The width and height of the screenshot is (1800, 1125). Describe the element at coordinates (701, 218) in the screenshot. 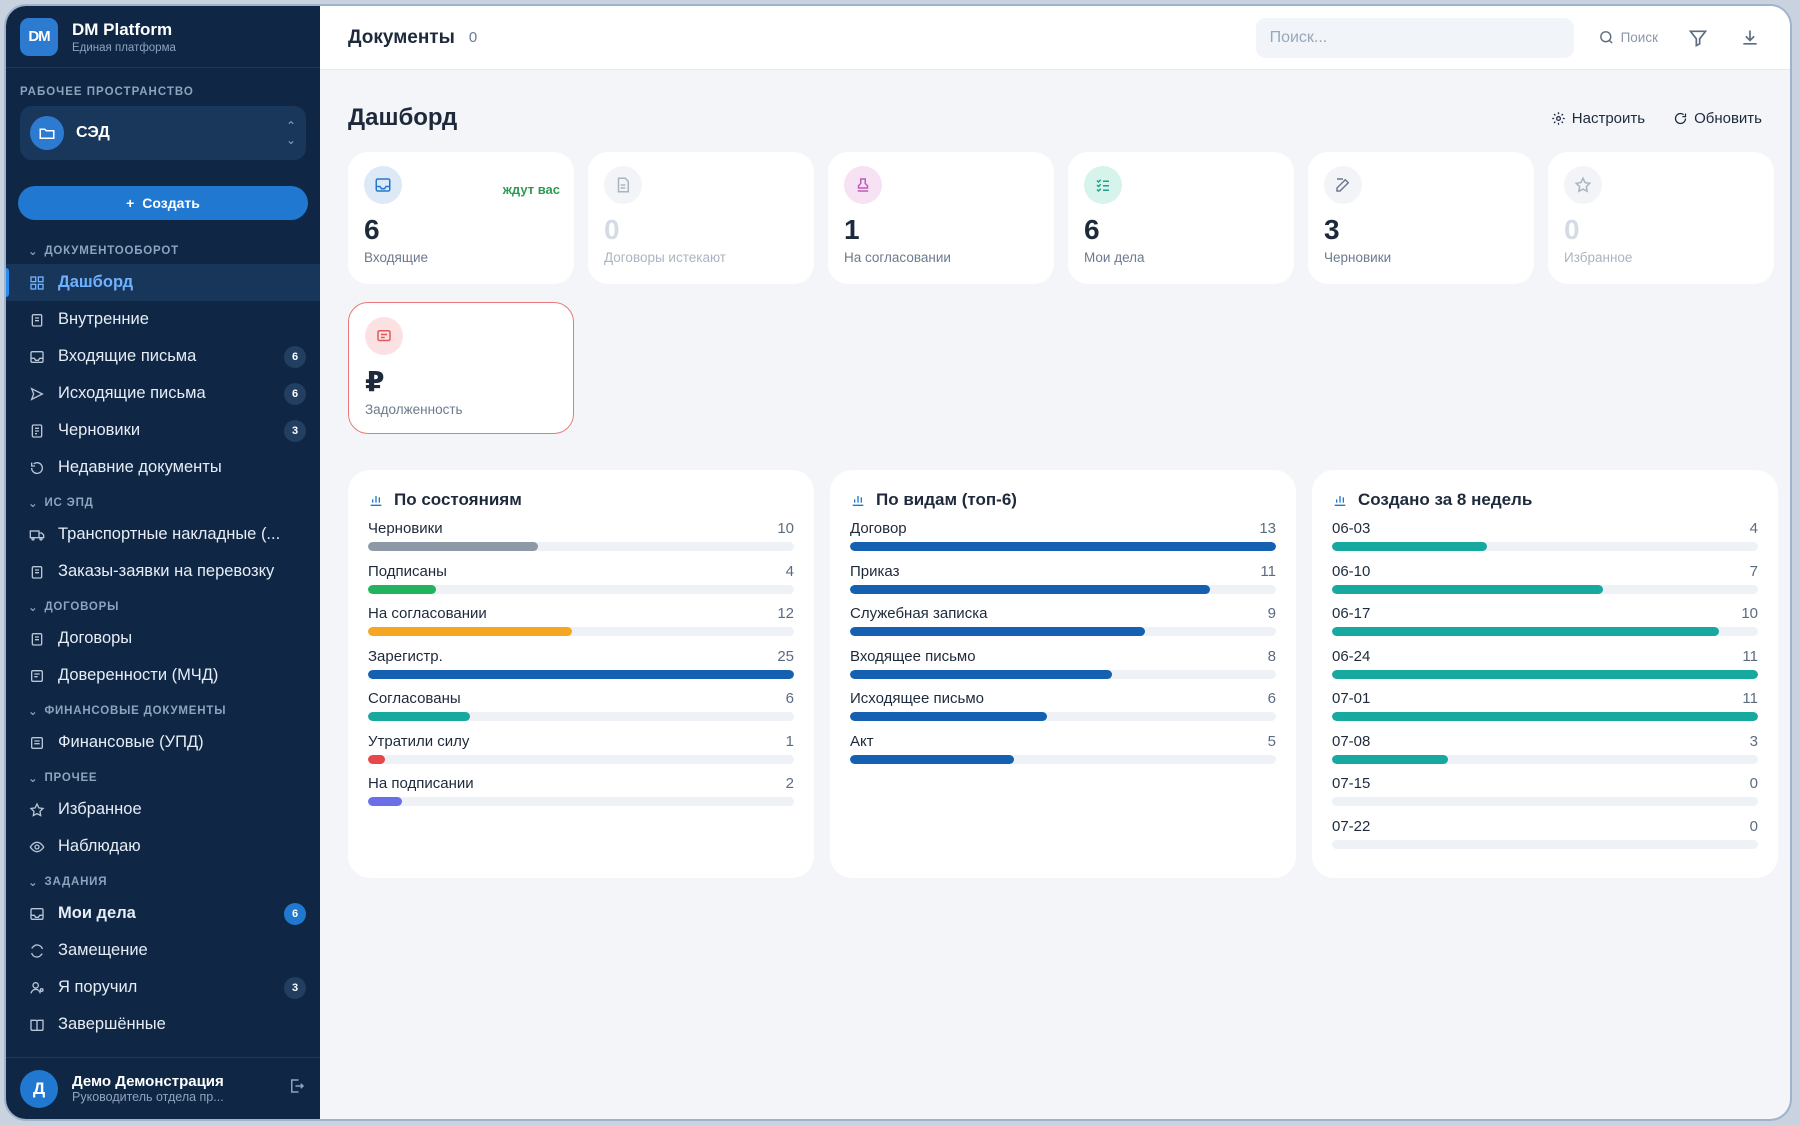

I see `stat-card-contracts-expiring: 0 Договоры истекают` at that location.